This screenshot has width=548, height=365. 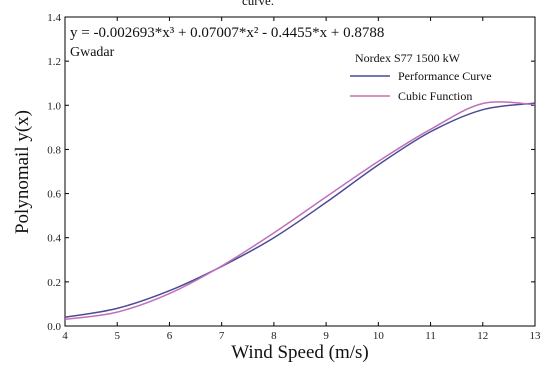 I want to click on x-tick-label: 12, so click(x=482, y=336).